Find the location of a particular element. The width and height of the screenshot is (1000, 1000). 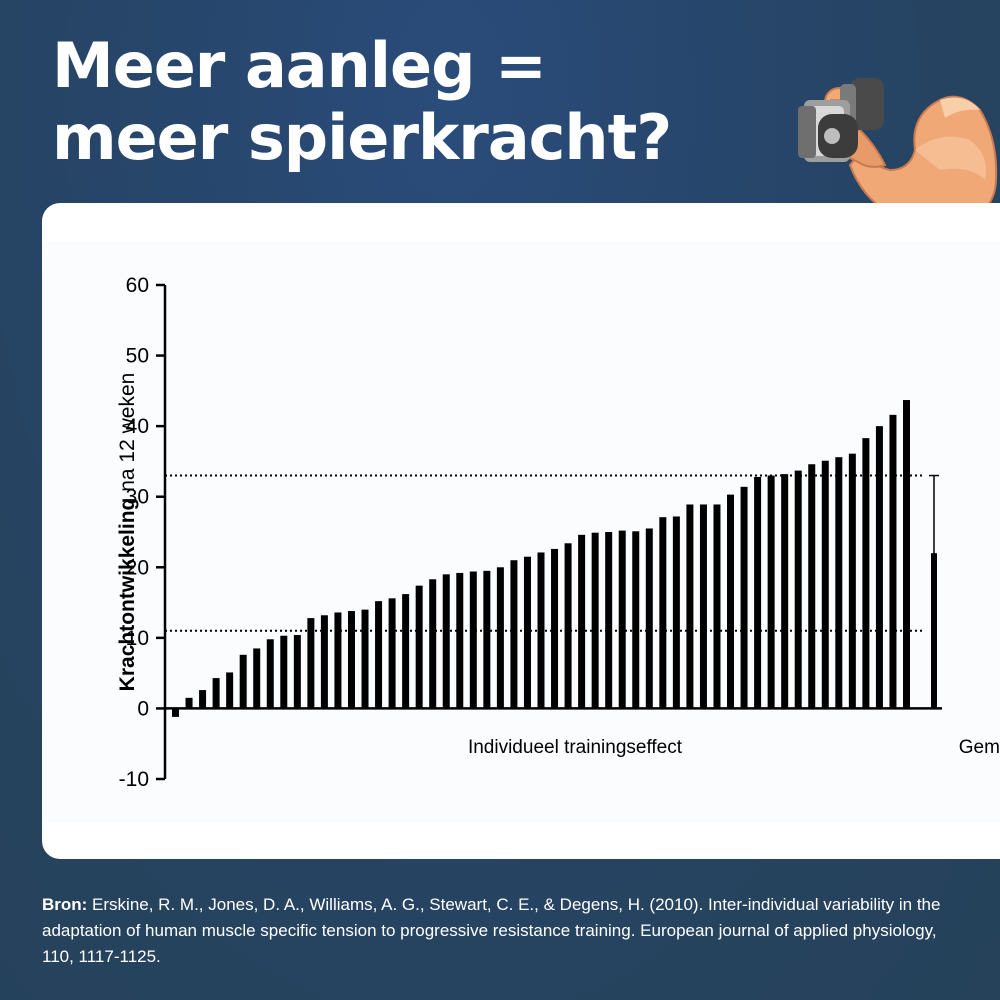

y-tick-label: 60 is located at coordinates (137, 285).